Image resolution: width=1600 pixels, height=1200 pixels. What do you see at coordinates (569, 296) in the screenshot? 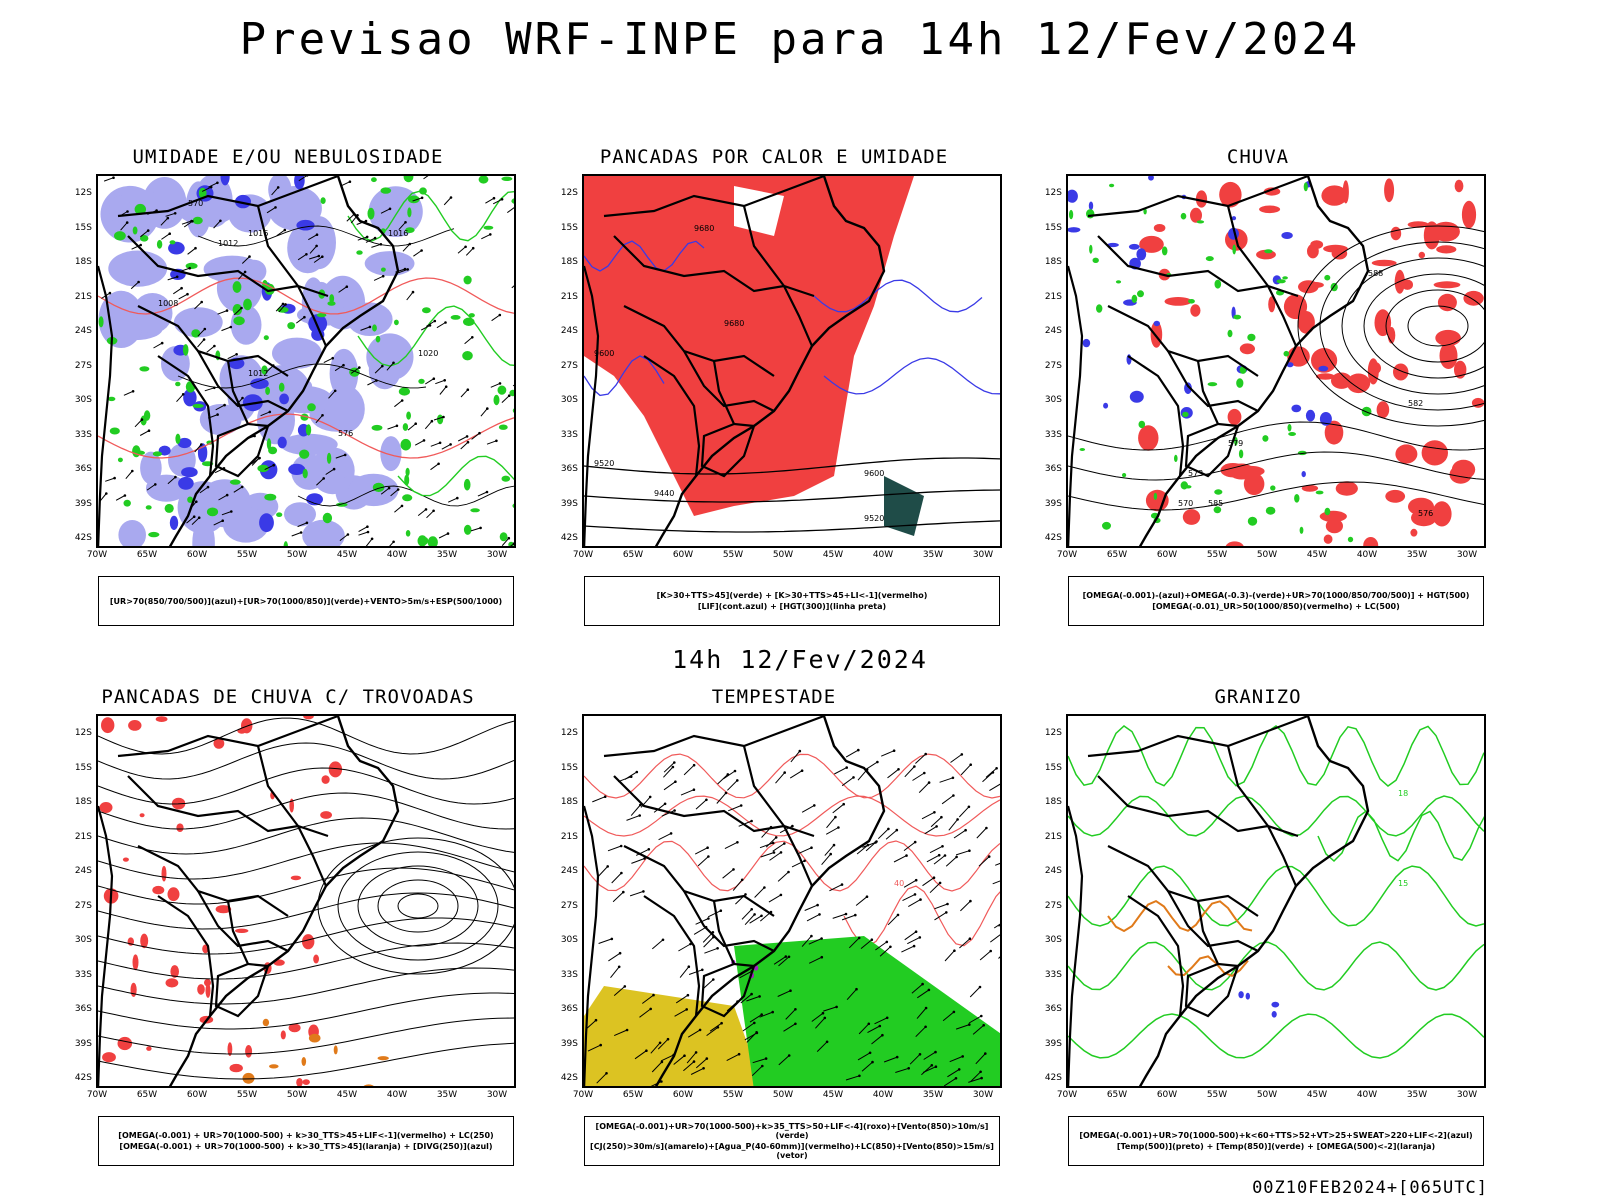
I see `latitude-tick-label: 21S` at bounding box center [569, 296].